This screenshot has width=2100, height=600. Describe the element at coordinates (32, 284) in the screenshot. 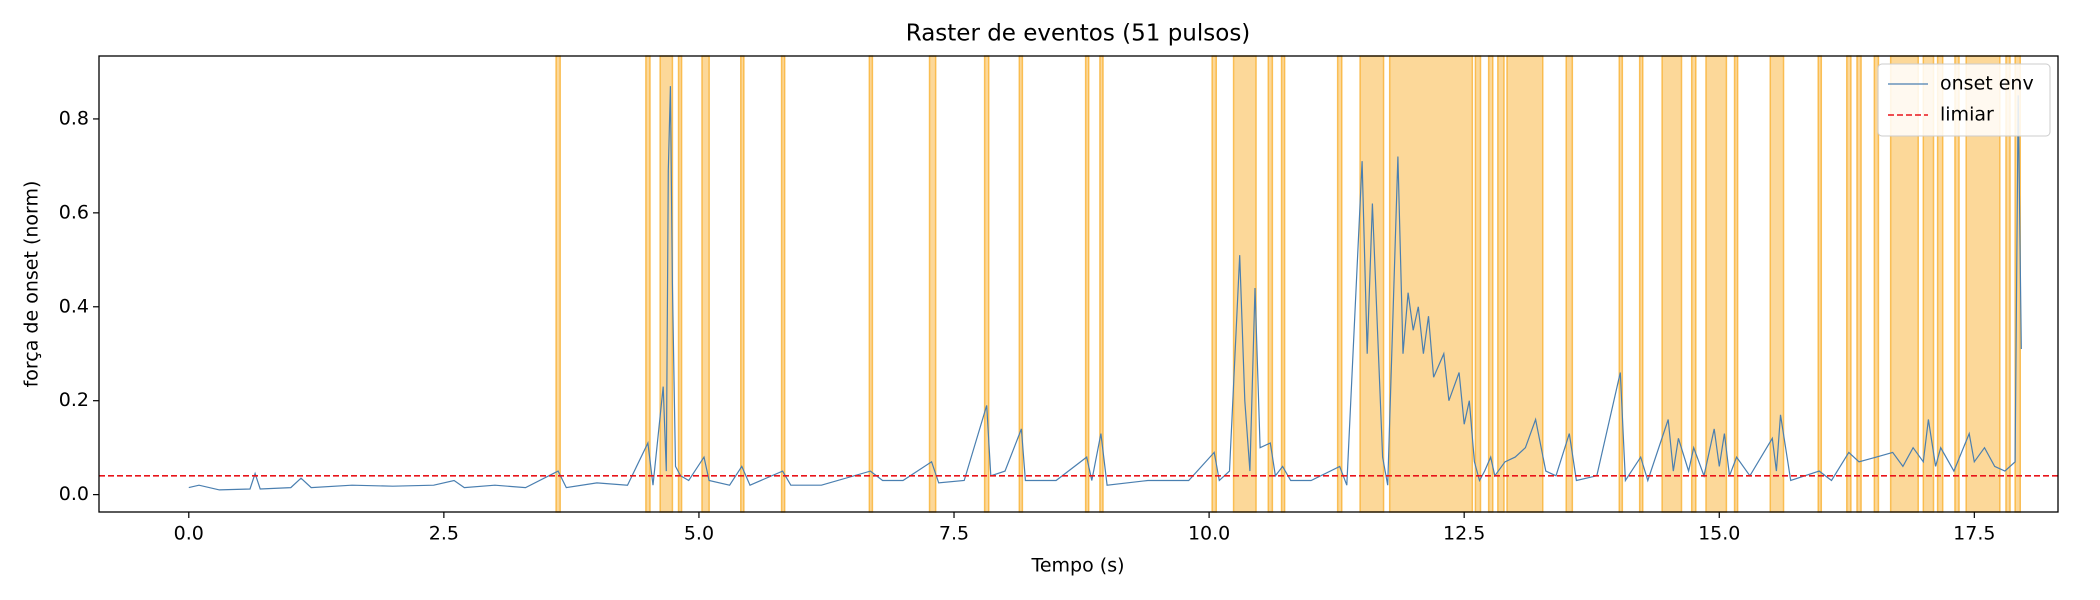

I see `y-axis-label: força de onset (norm)` at that location.